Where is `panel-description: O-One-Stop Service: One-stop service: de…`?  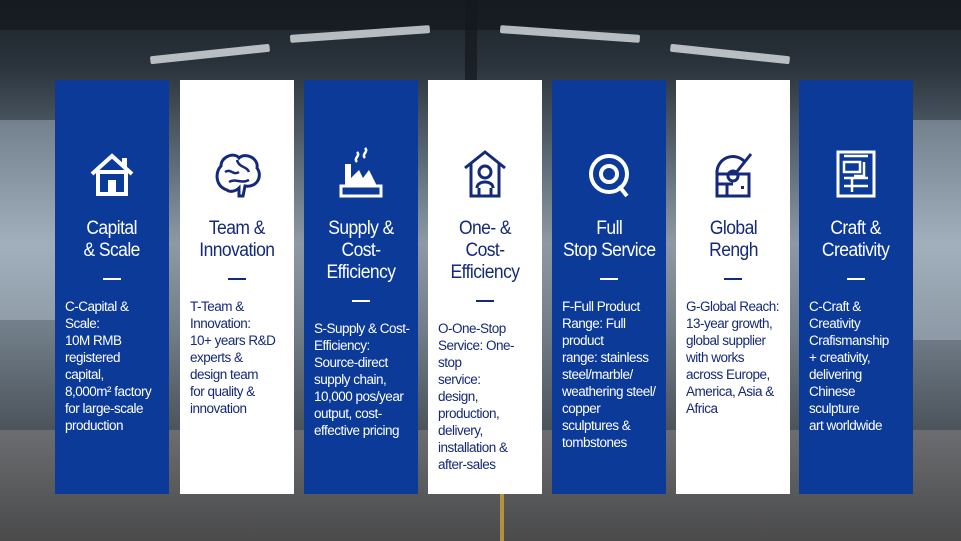 panel-description: O-One-Stop Service: One-stop service: de… is located at coordinates (476, 396).